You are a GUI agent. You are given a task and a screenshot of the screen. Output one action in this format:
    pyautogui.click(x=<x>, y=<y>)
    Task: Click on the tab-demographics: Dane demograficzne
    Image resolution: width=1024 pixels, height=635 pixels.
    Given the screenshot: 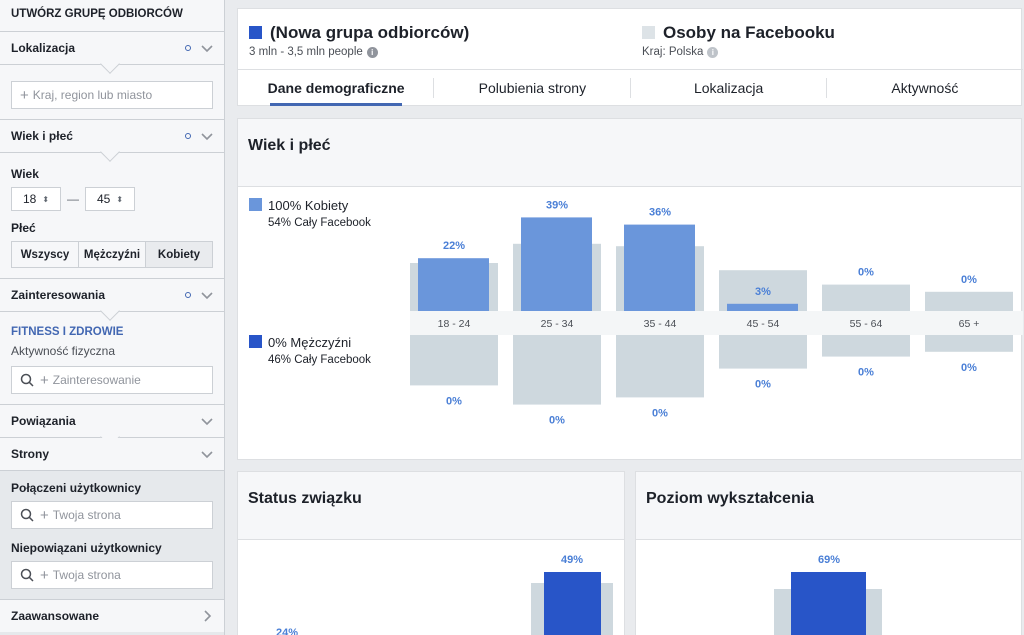 What is the action you would take?
    pyautogui.click(x=336, y=88)
    